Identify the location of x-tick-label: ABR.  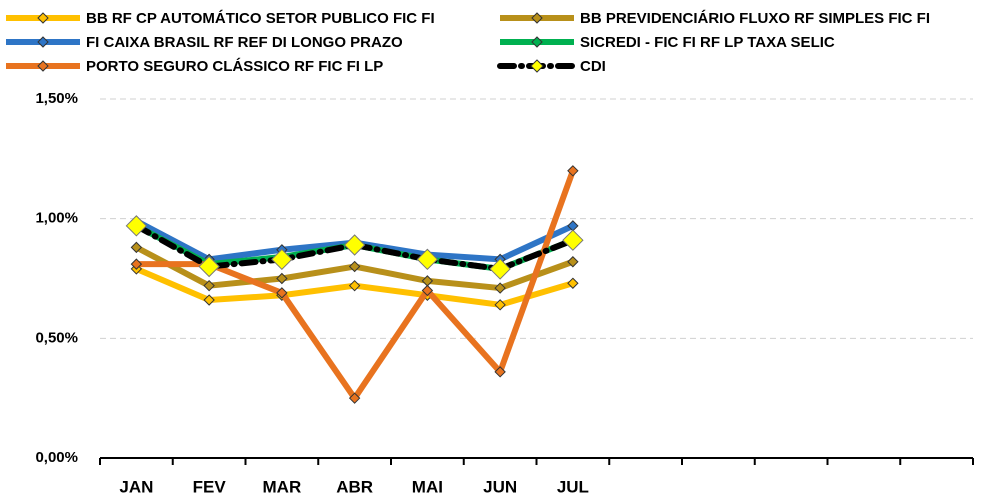
(354, 486).